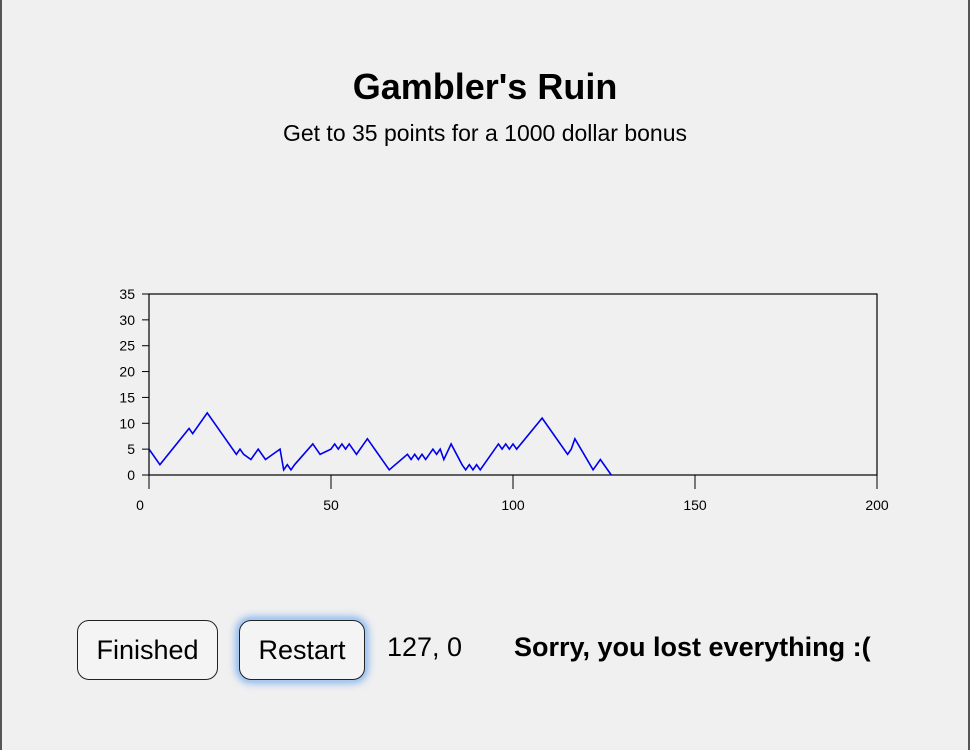  What do you see at coordinates (127, 346) in the screenshot?
I see `y-tick-label: 25` at bounding box center [127, 346].